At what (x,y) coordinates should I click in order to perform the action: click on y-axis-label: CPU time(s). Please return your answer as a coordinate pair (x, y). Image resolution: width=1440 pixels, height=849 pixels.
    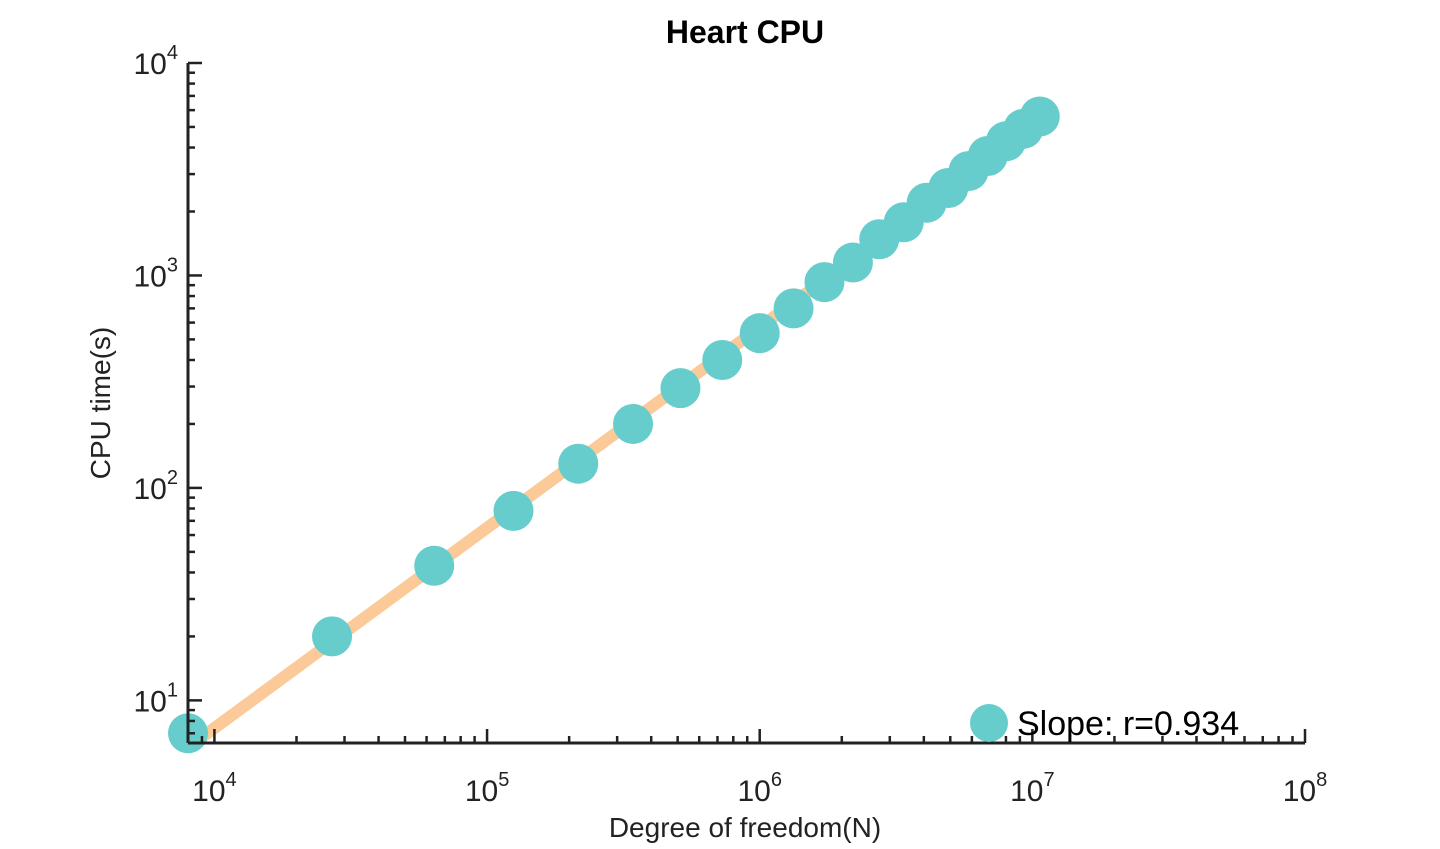
    Looking at the image, I should click on (100, 403).